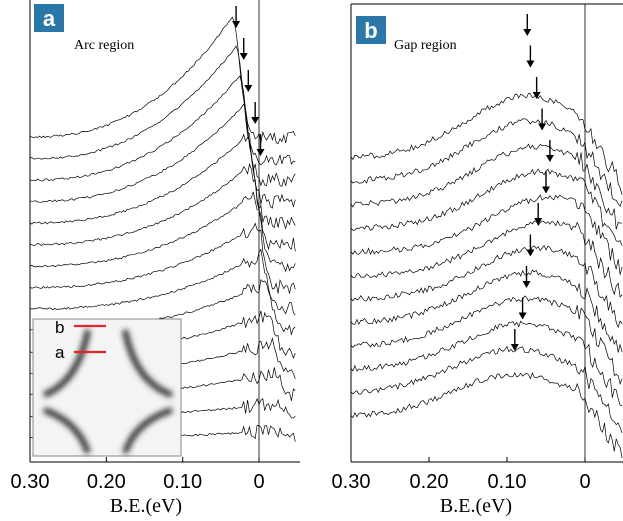 The image size is (623, 521). What do you see at coordinates (104, 45) in the screenshot?
I see `panel-a-title: Arc region` at bounding box center [104, 45].